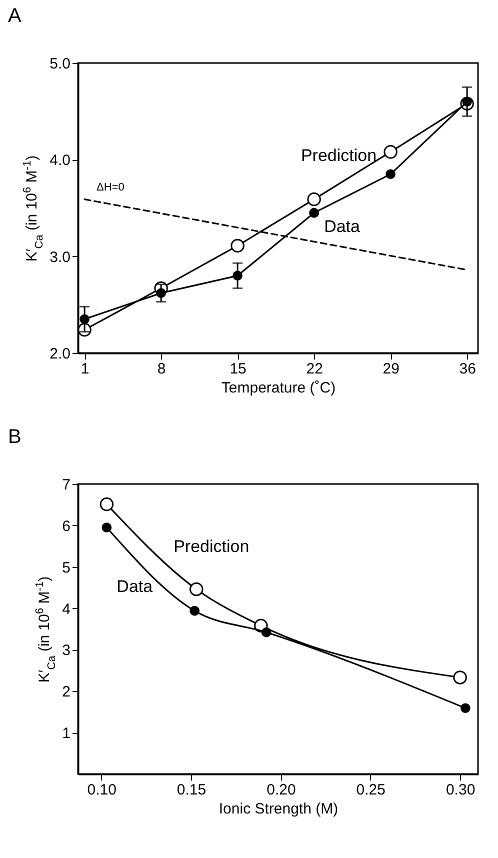  I want to click on x-tick-label: 0.20, so click(281, 790).